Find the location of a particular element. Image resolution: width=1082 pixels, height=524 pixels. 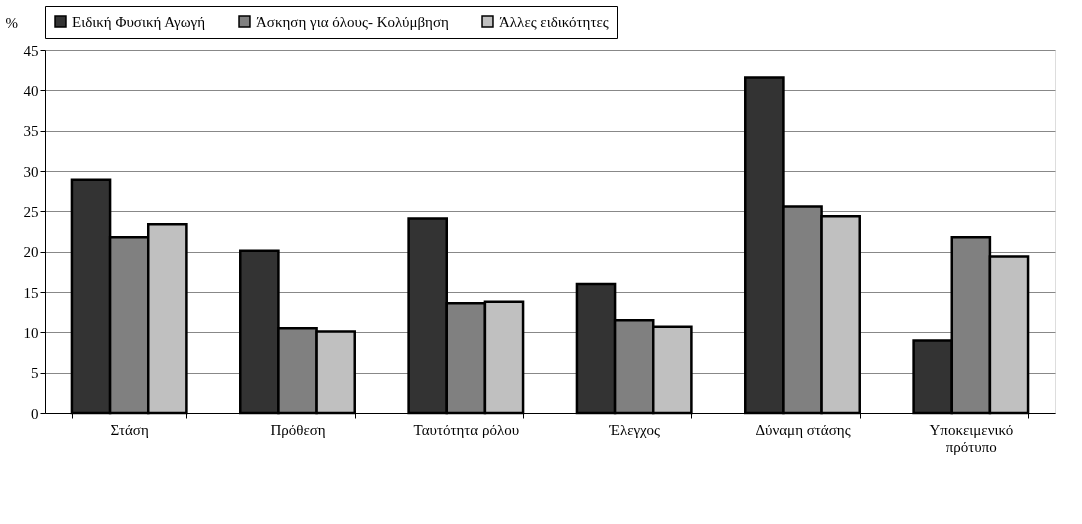

y-tick-label: 25 is located at coordinates (31, 211).